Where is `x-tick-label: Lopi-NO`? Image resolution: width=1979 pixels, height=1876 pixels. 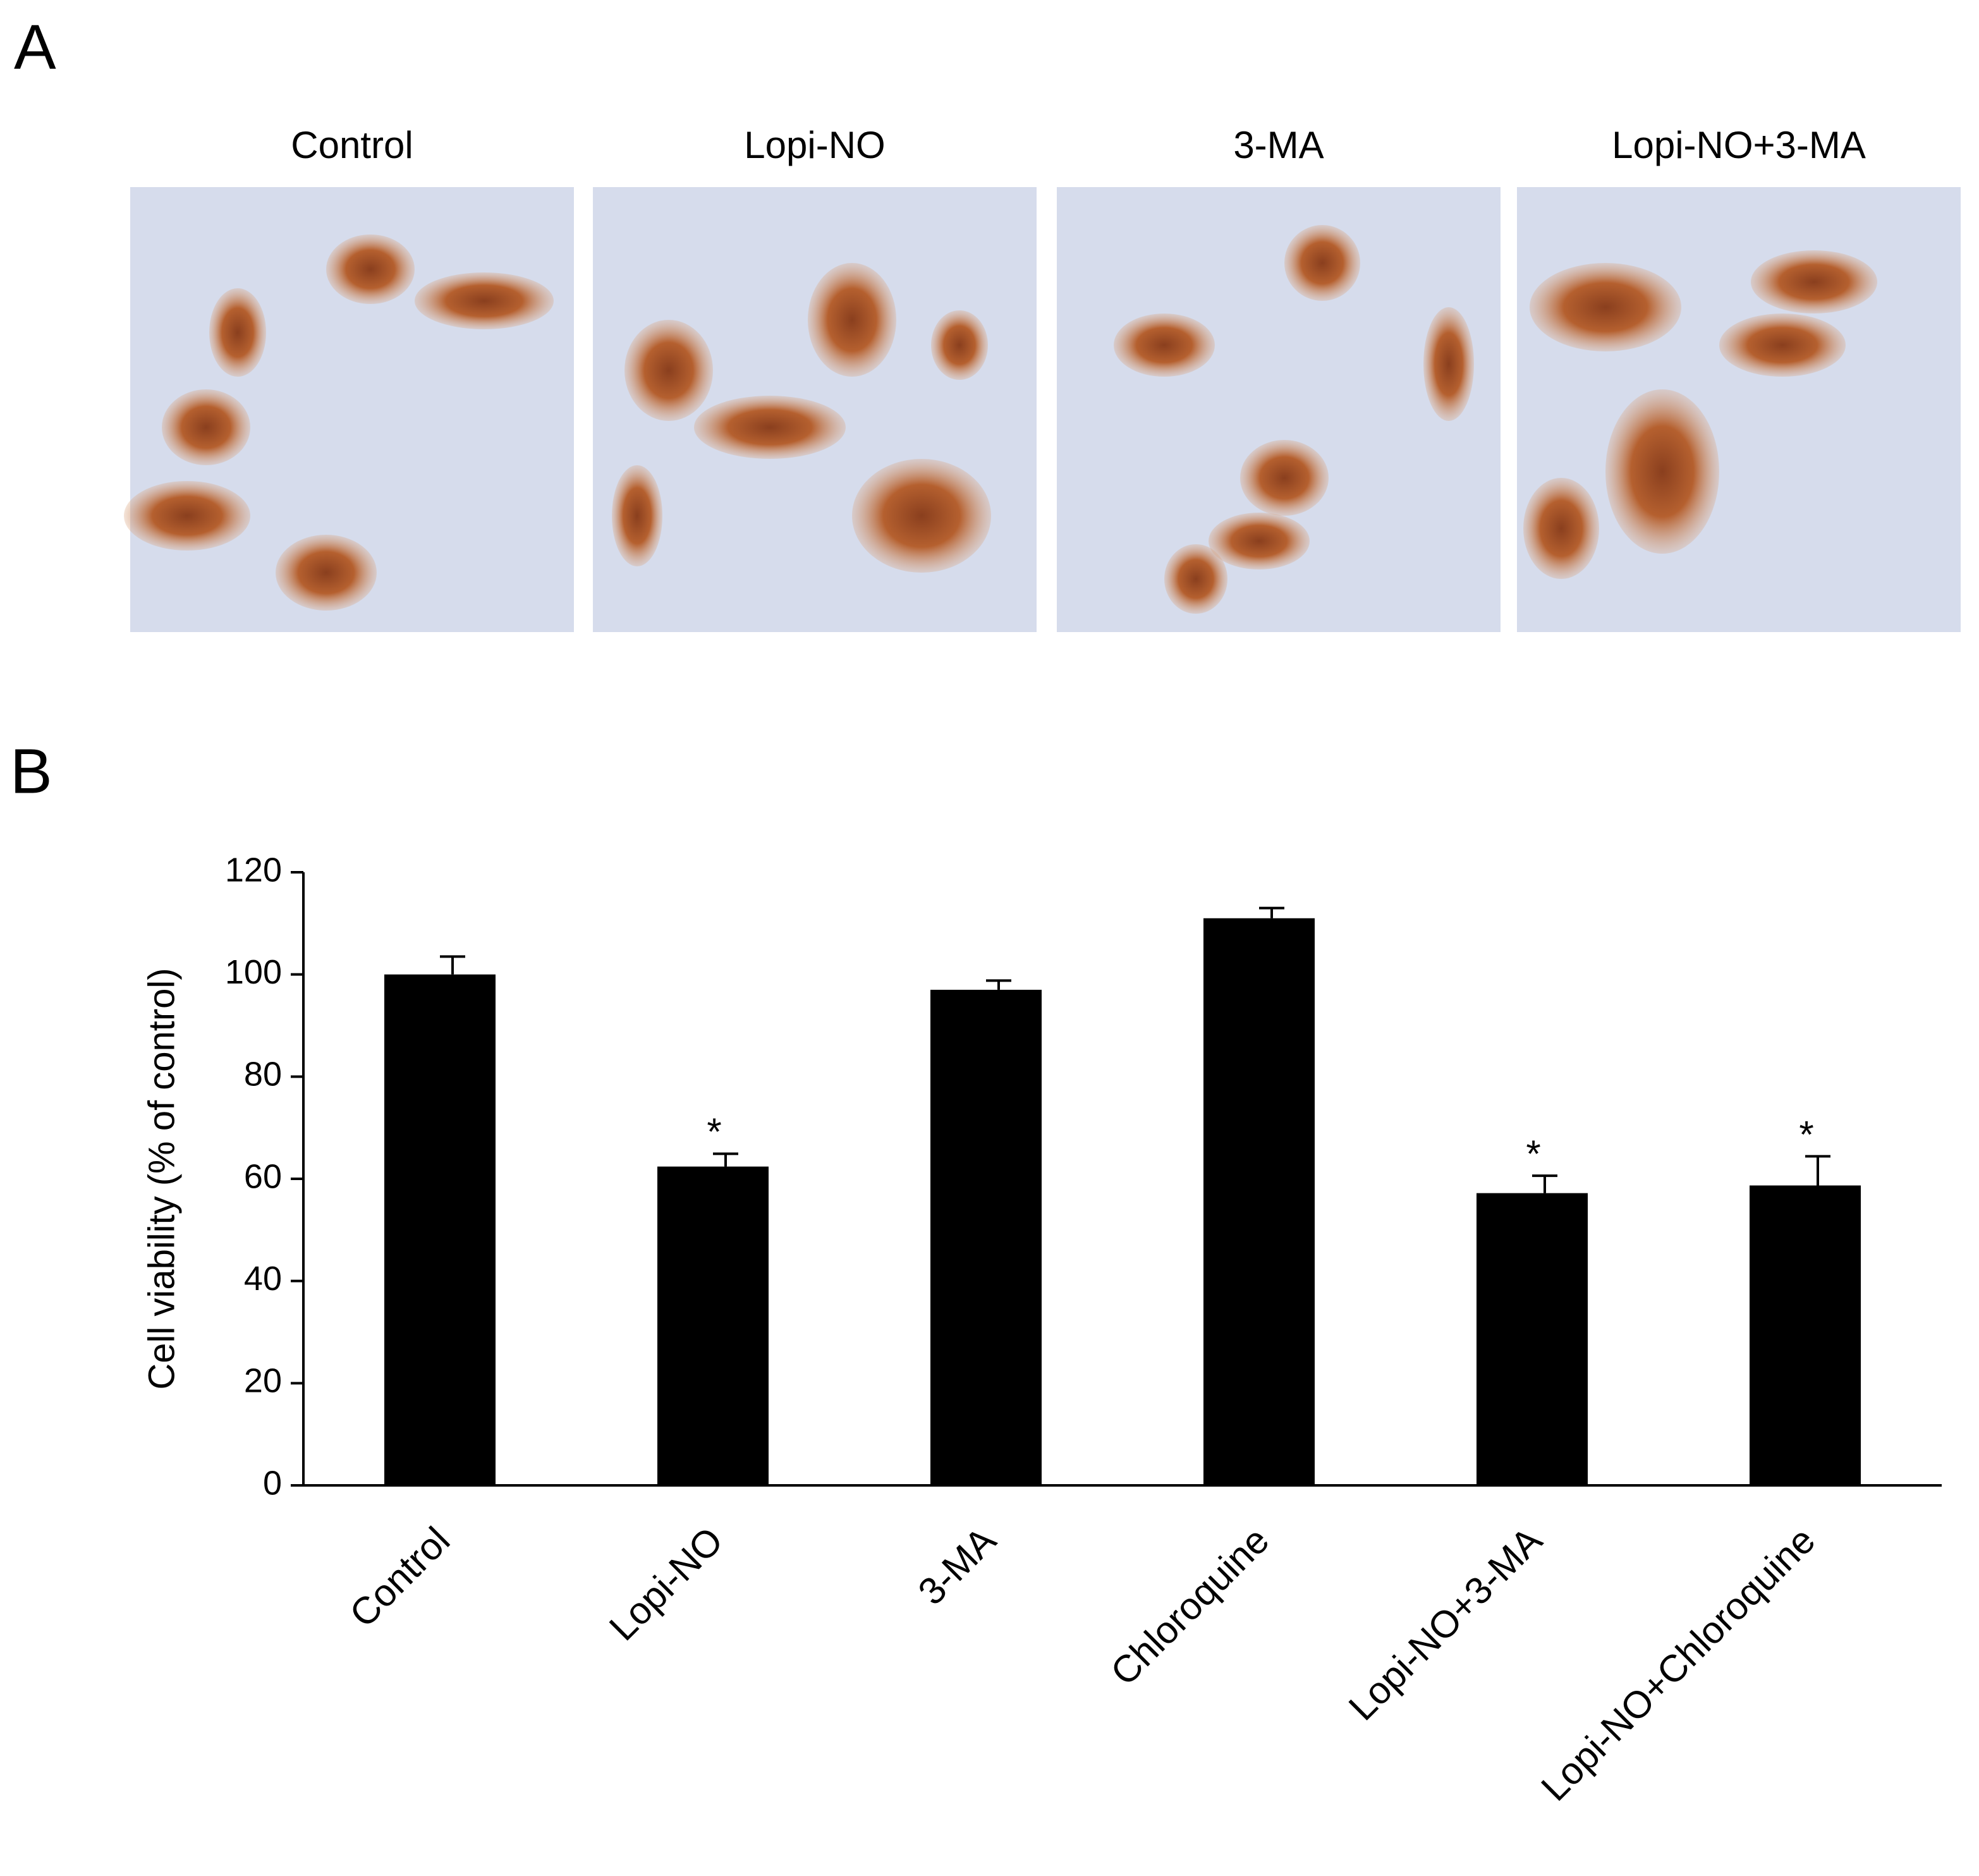
x-tick-label: Lopi-NO is located at coordinates (666, 1583).